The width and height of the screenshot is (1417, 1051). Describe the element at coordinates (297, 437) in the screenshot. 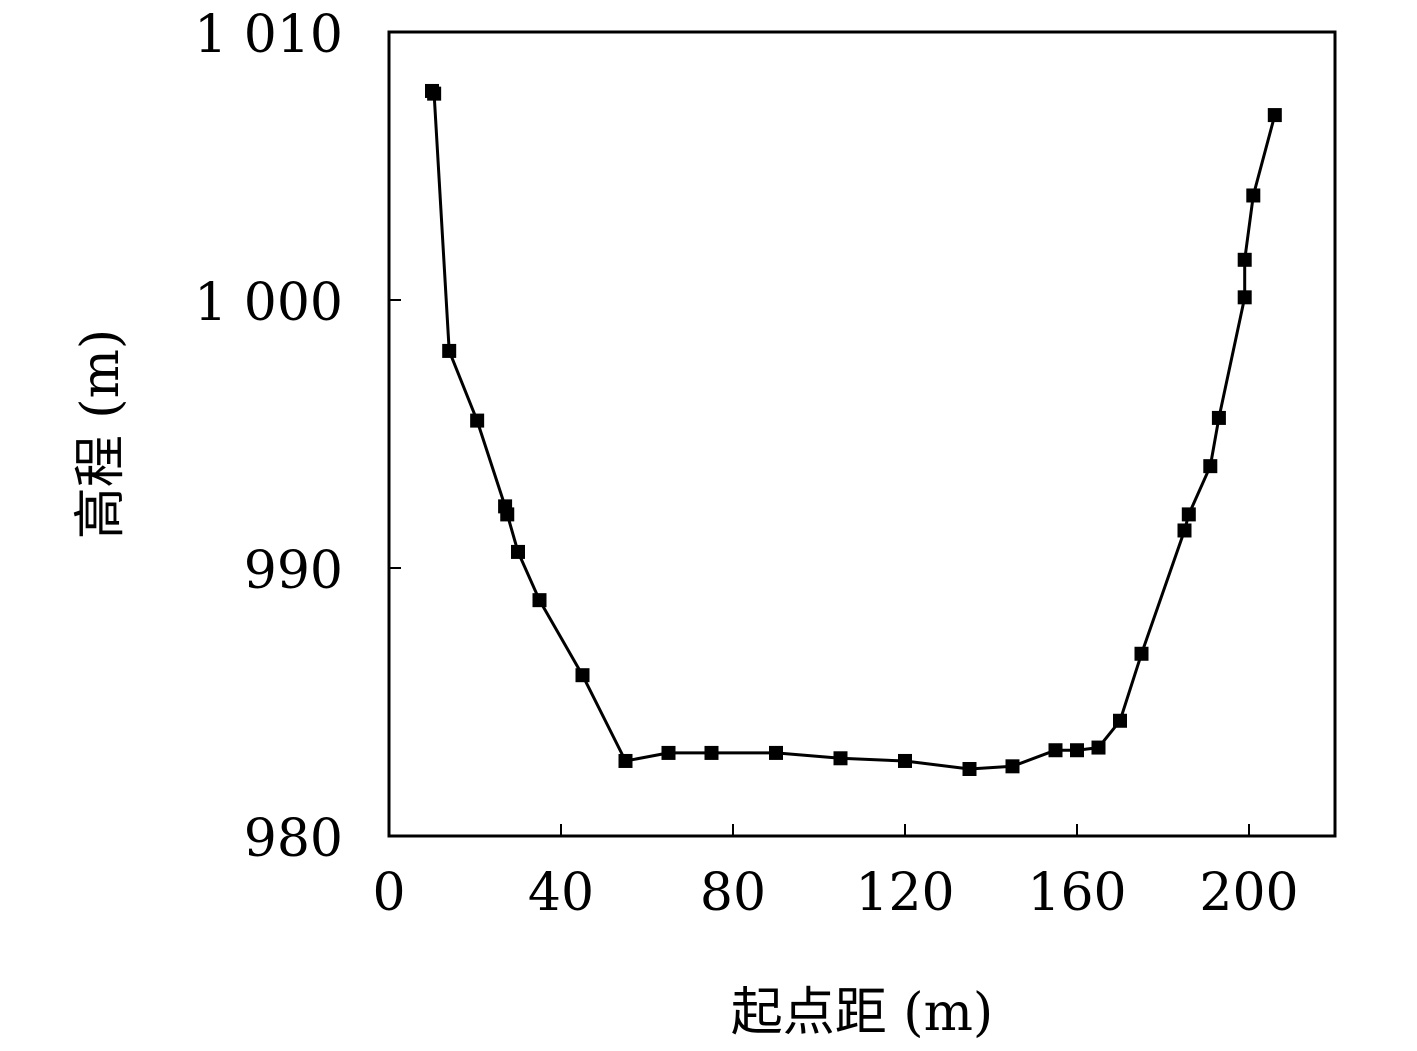

I see `y-axis: 980 990 1 000 1 010` at that location.